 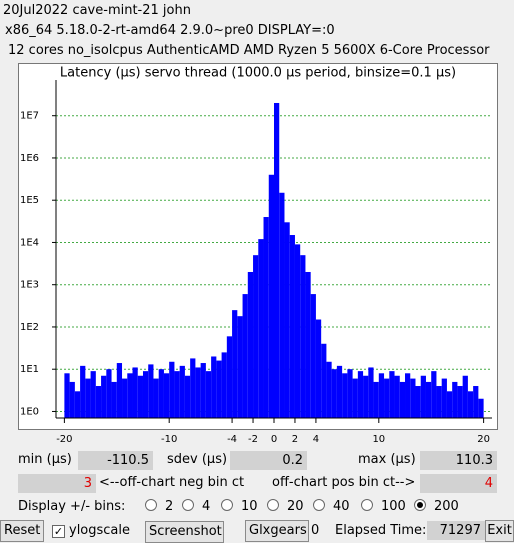 I want to click on bins-radio: 100, so click(x=383, y=507).